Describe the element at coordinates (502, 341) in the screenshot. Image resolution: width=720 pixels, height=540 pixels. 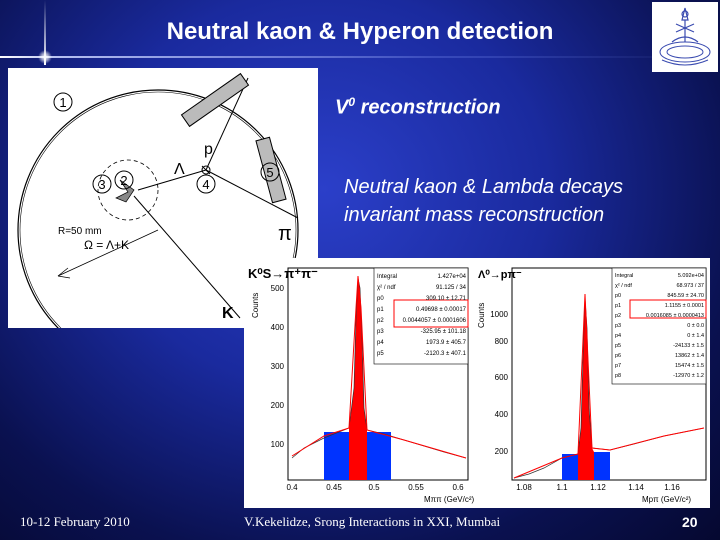
I see `lambda-ytick: 800` at that location.